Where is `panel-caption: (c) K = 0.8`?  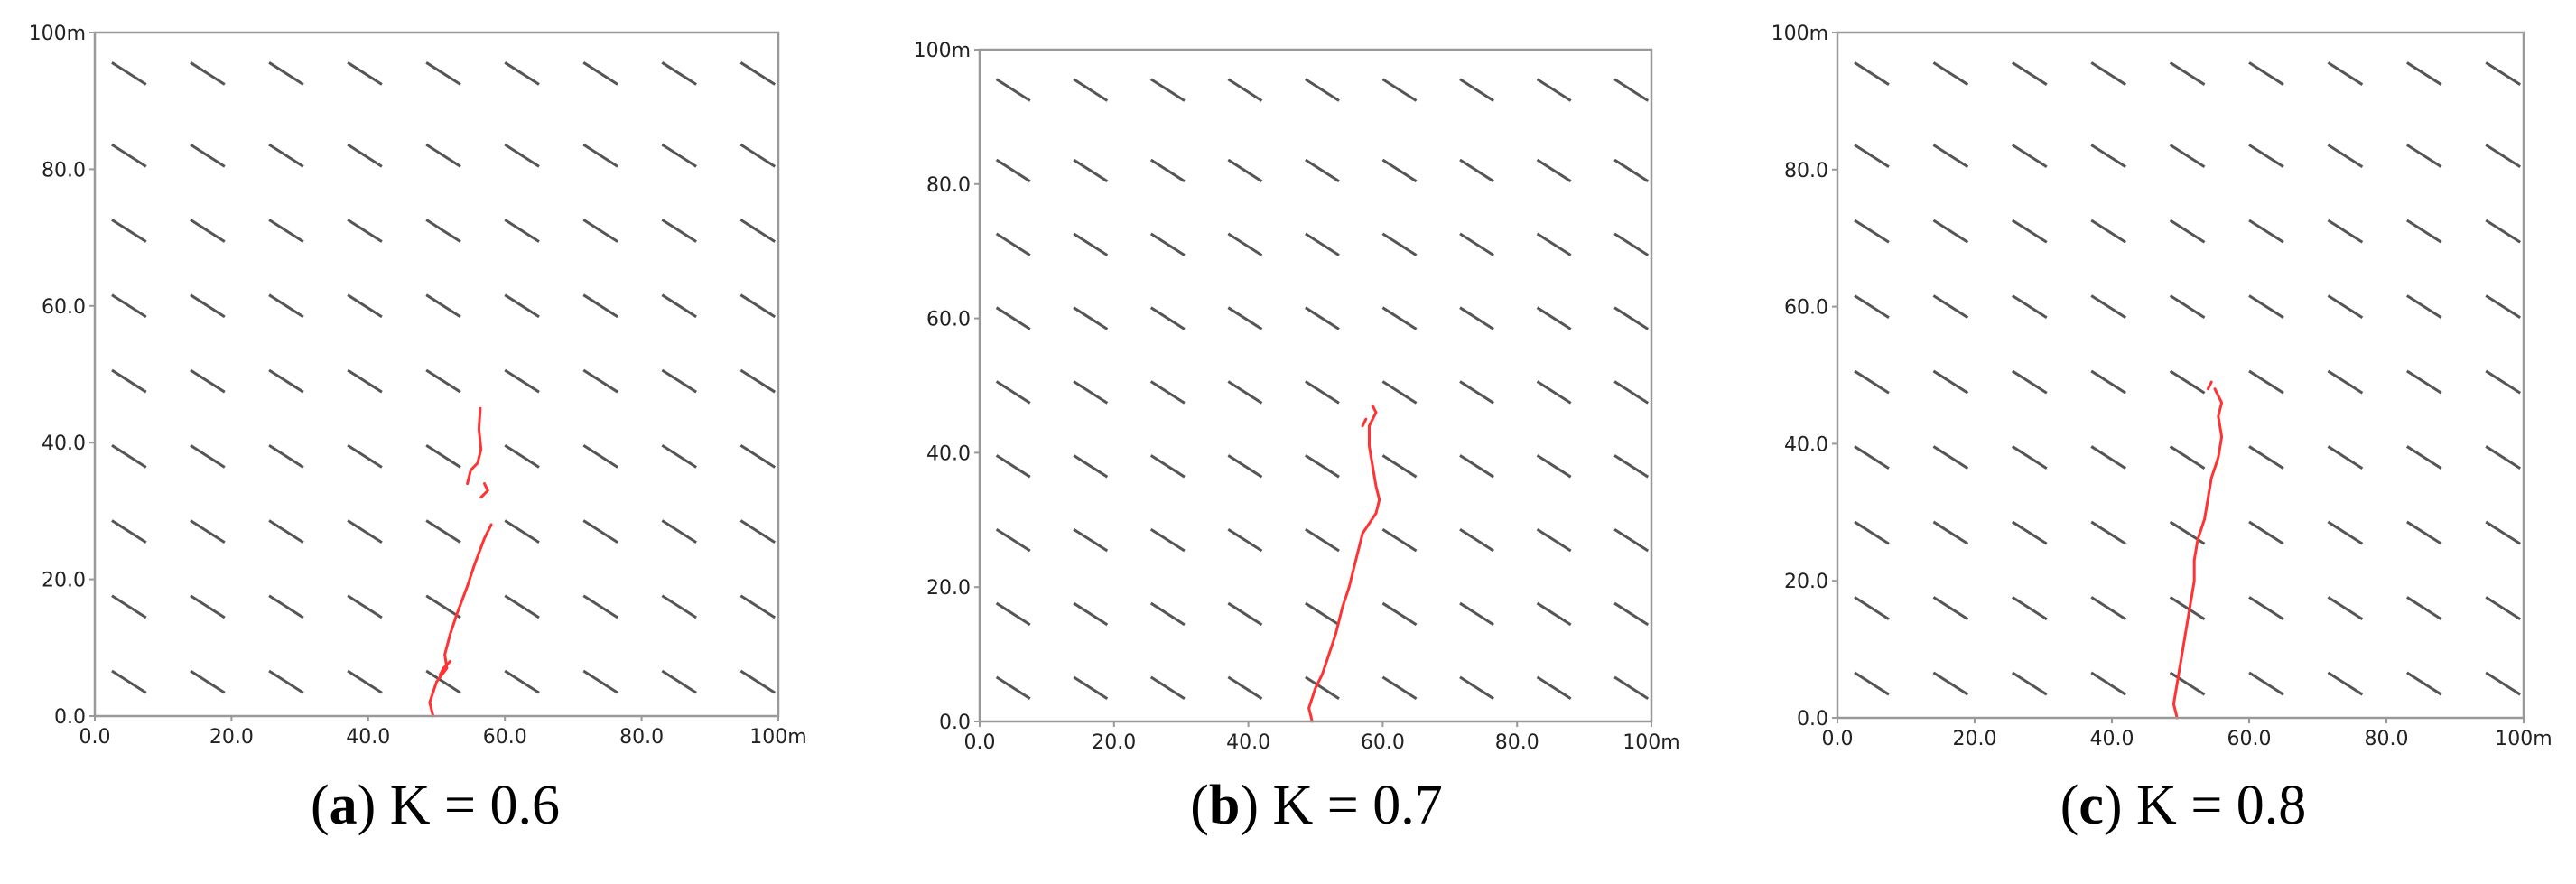 panel-caption: (c) K = 0.8 is located at coordinates (2183, 806).